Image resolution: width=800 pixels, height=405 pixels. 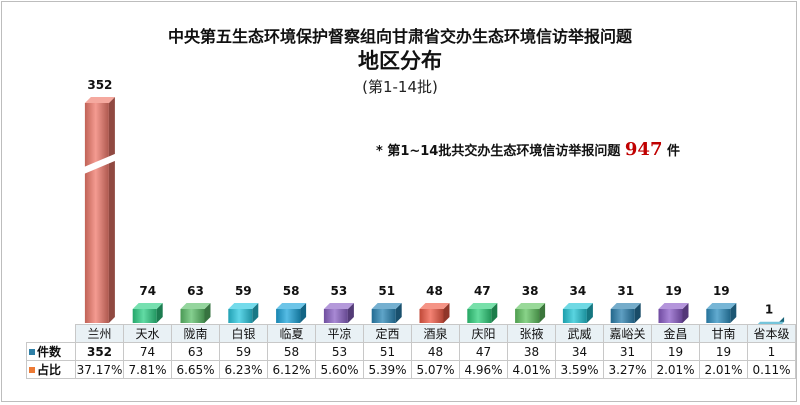 What do you see at coordinates (643, 149) in the screenshot?
I see `total-count: 947` at bounding box center [643, 149].